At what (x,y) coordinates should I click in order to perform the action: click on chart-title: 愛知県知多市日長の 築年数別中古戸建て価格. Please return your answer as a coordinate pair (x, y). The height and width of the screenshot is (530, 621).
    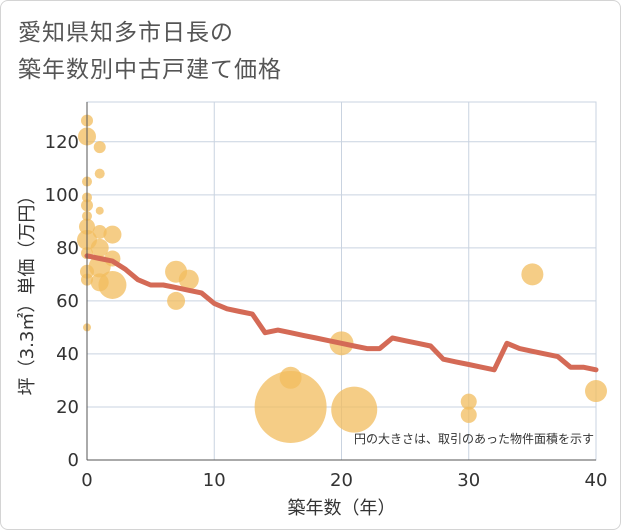
    Looking at the image, I should click on (150, 52).